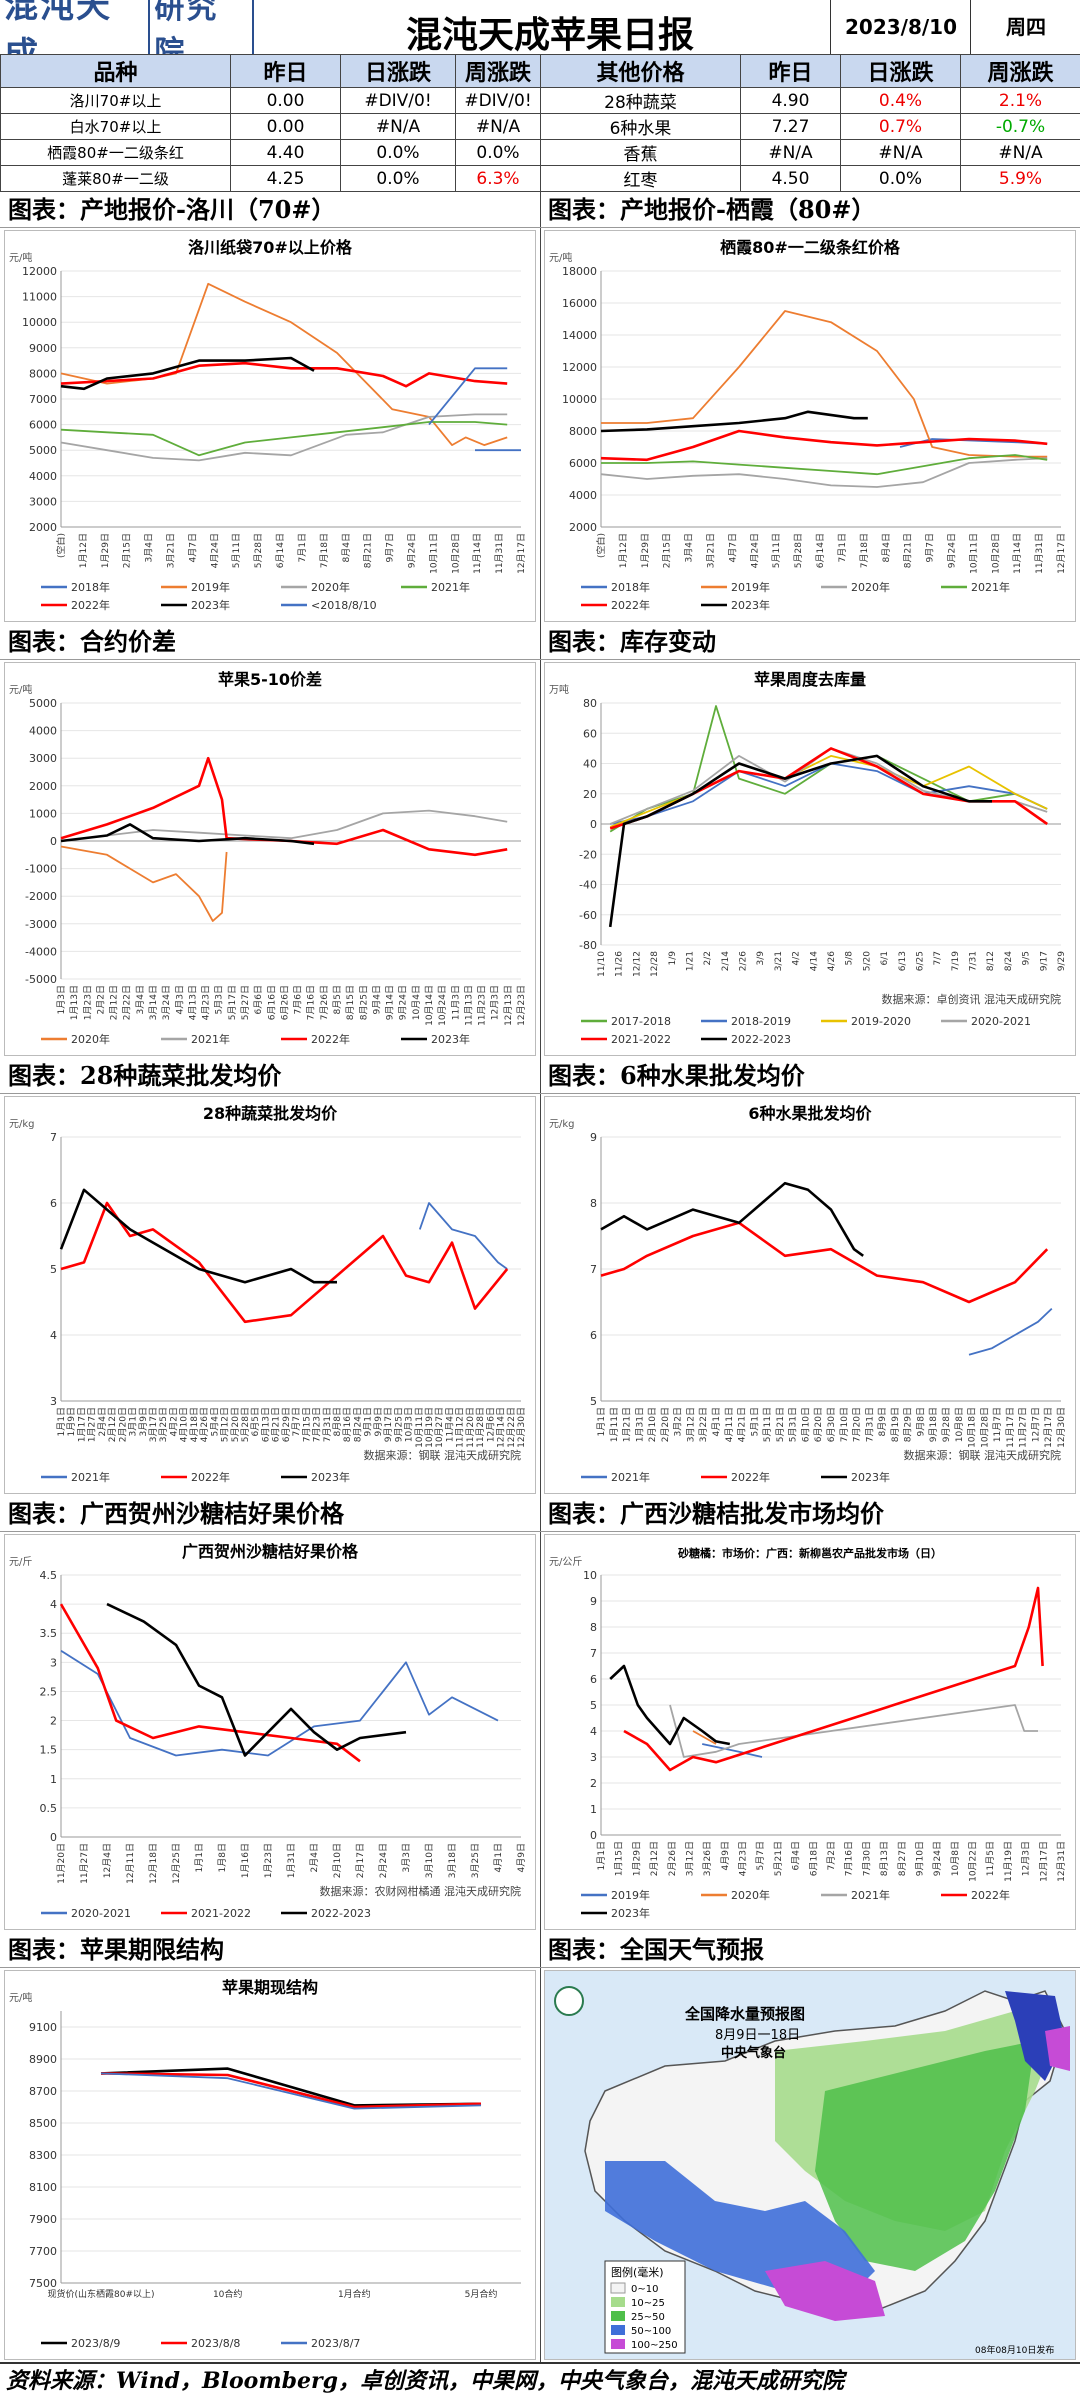 The height and width of the screenshot is (2399, 1080). What do you see at coordinates (429, 1860) in the screenshot?
I see `x-tick-label: 3月10日` at bounding box center [429, 1860].